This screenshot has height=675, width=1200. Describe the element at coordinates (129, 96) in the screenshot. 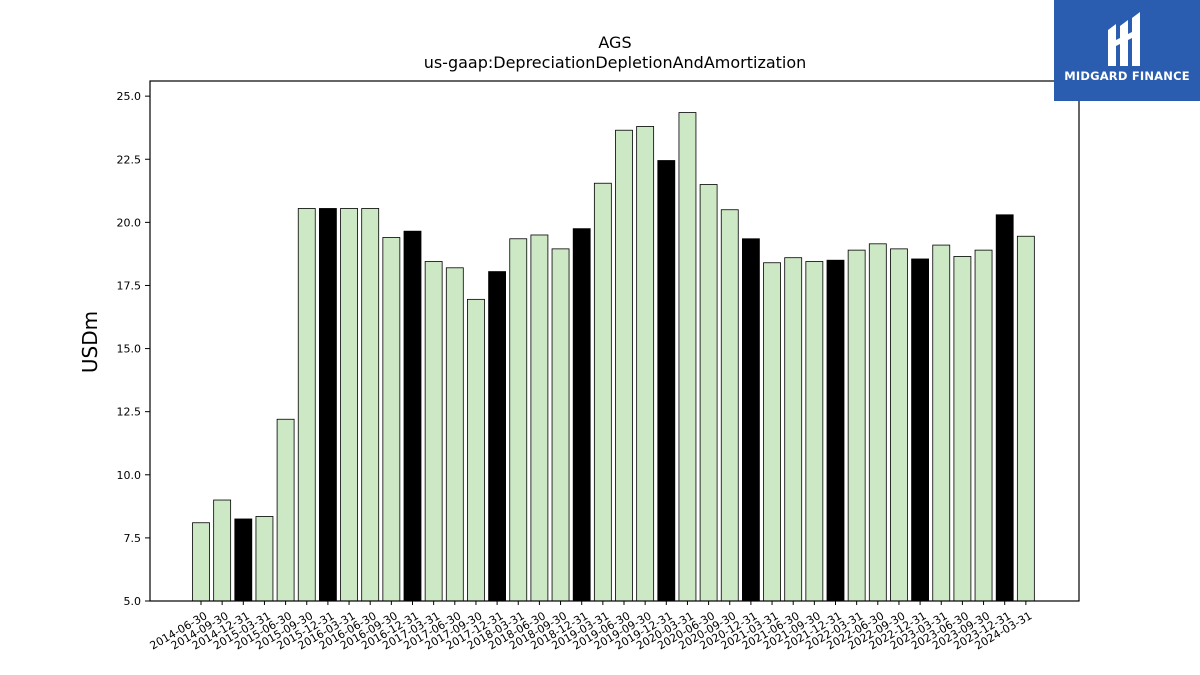

I see `y-tick-label: 25.0` at that location.